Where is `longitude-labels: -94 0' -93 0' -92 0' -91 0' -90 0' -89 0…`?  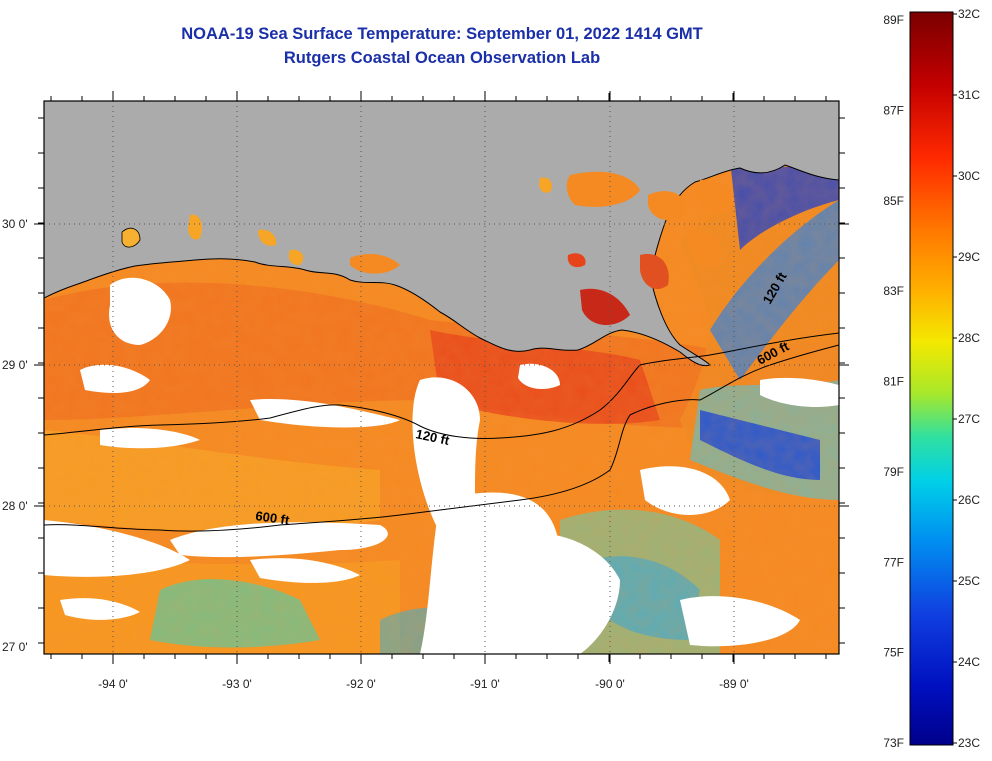 longitude-labels: -94 0' -93 0' -92 0' -91 0' -90 0' -89 0… is located at coordinates (423, 684).